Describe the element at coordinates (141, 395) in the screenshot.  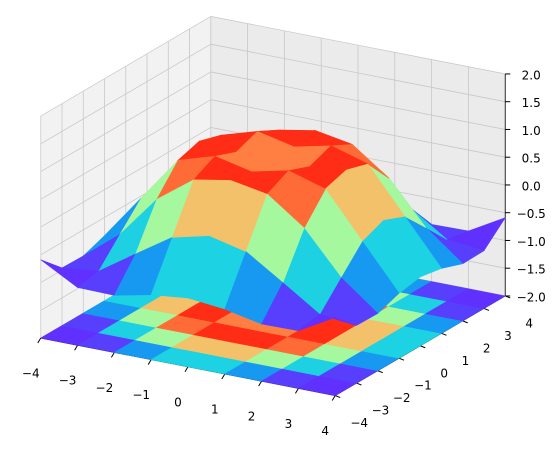
I see `x-tick-label: −1` at that location.